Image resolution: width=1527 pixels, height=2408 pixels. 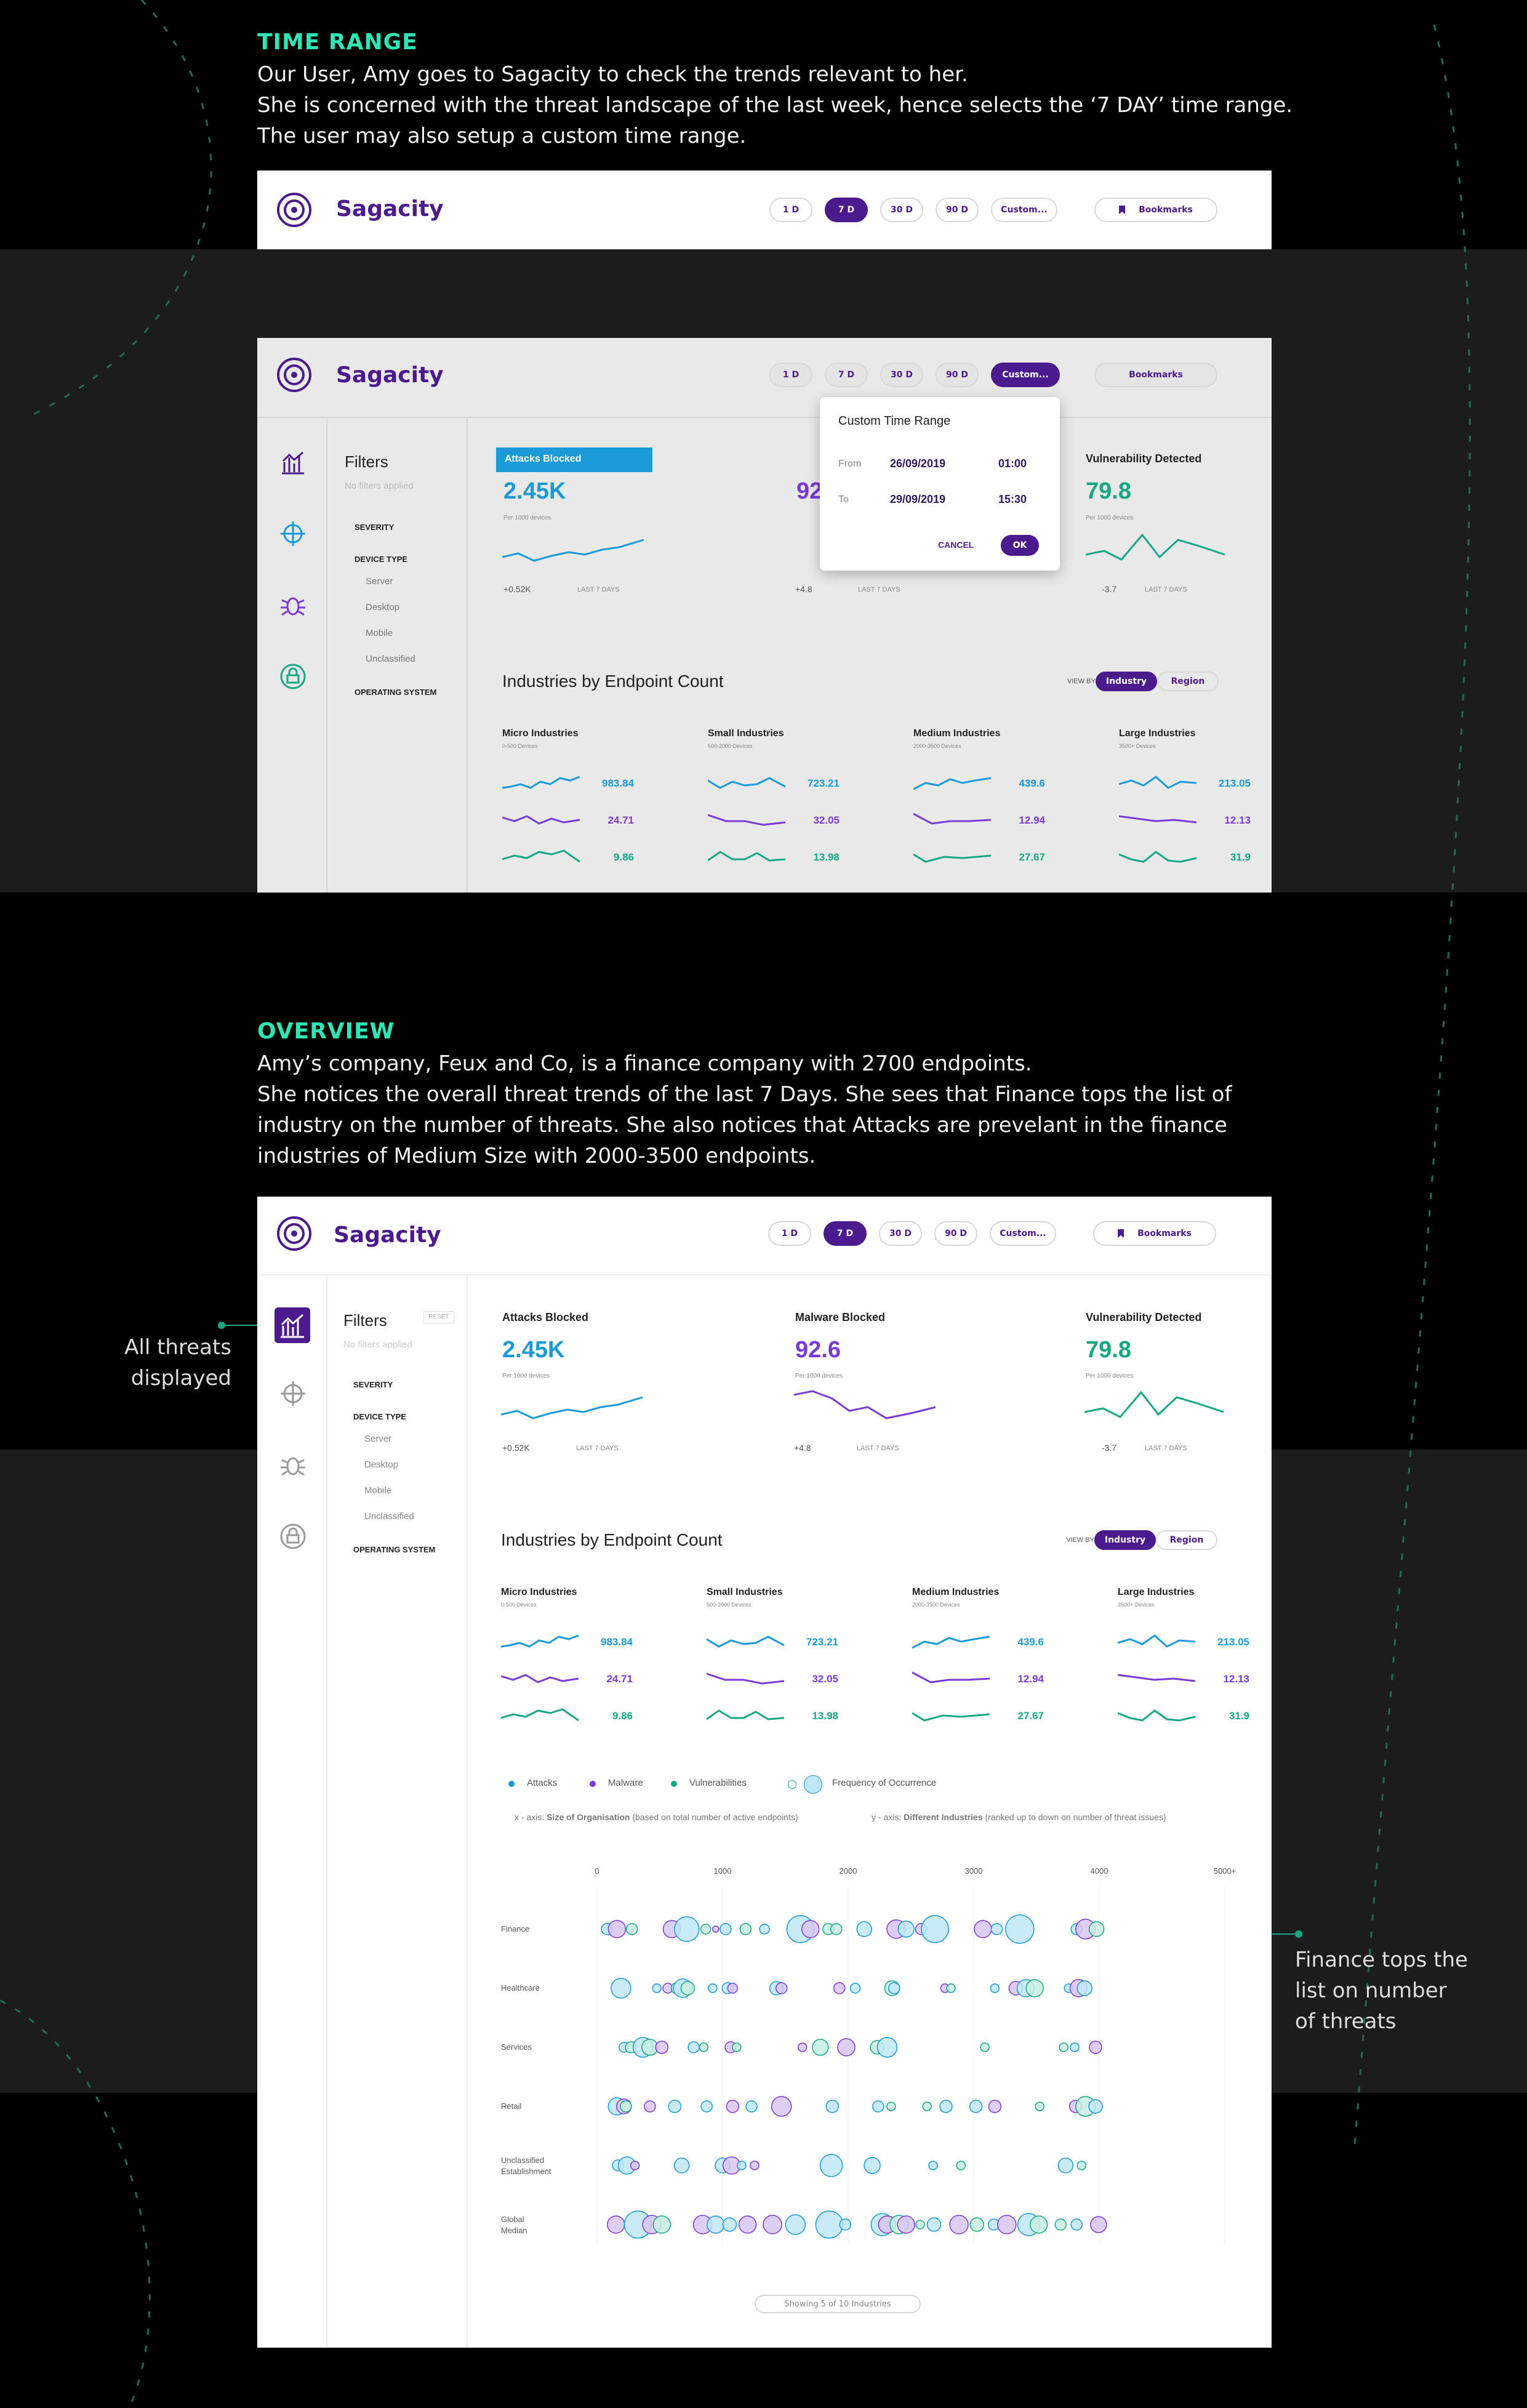 I want to click on filter-option: Server, so click(x=378, y=1439).